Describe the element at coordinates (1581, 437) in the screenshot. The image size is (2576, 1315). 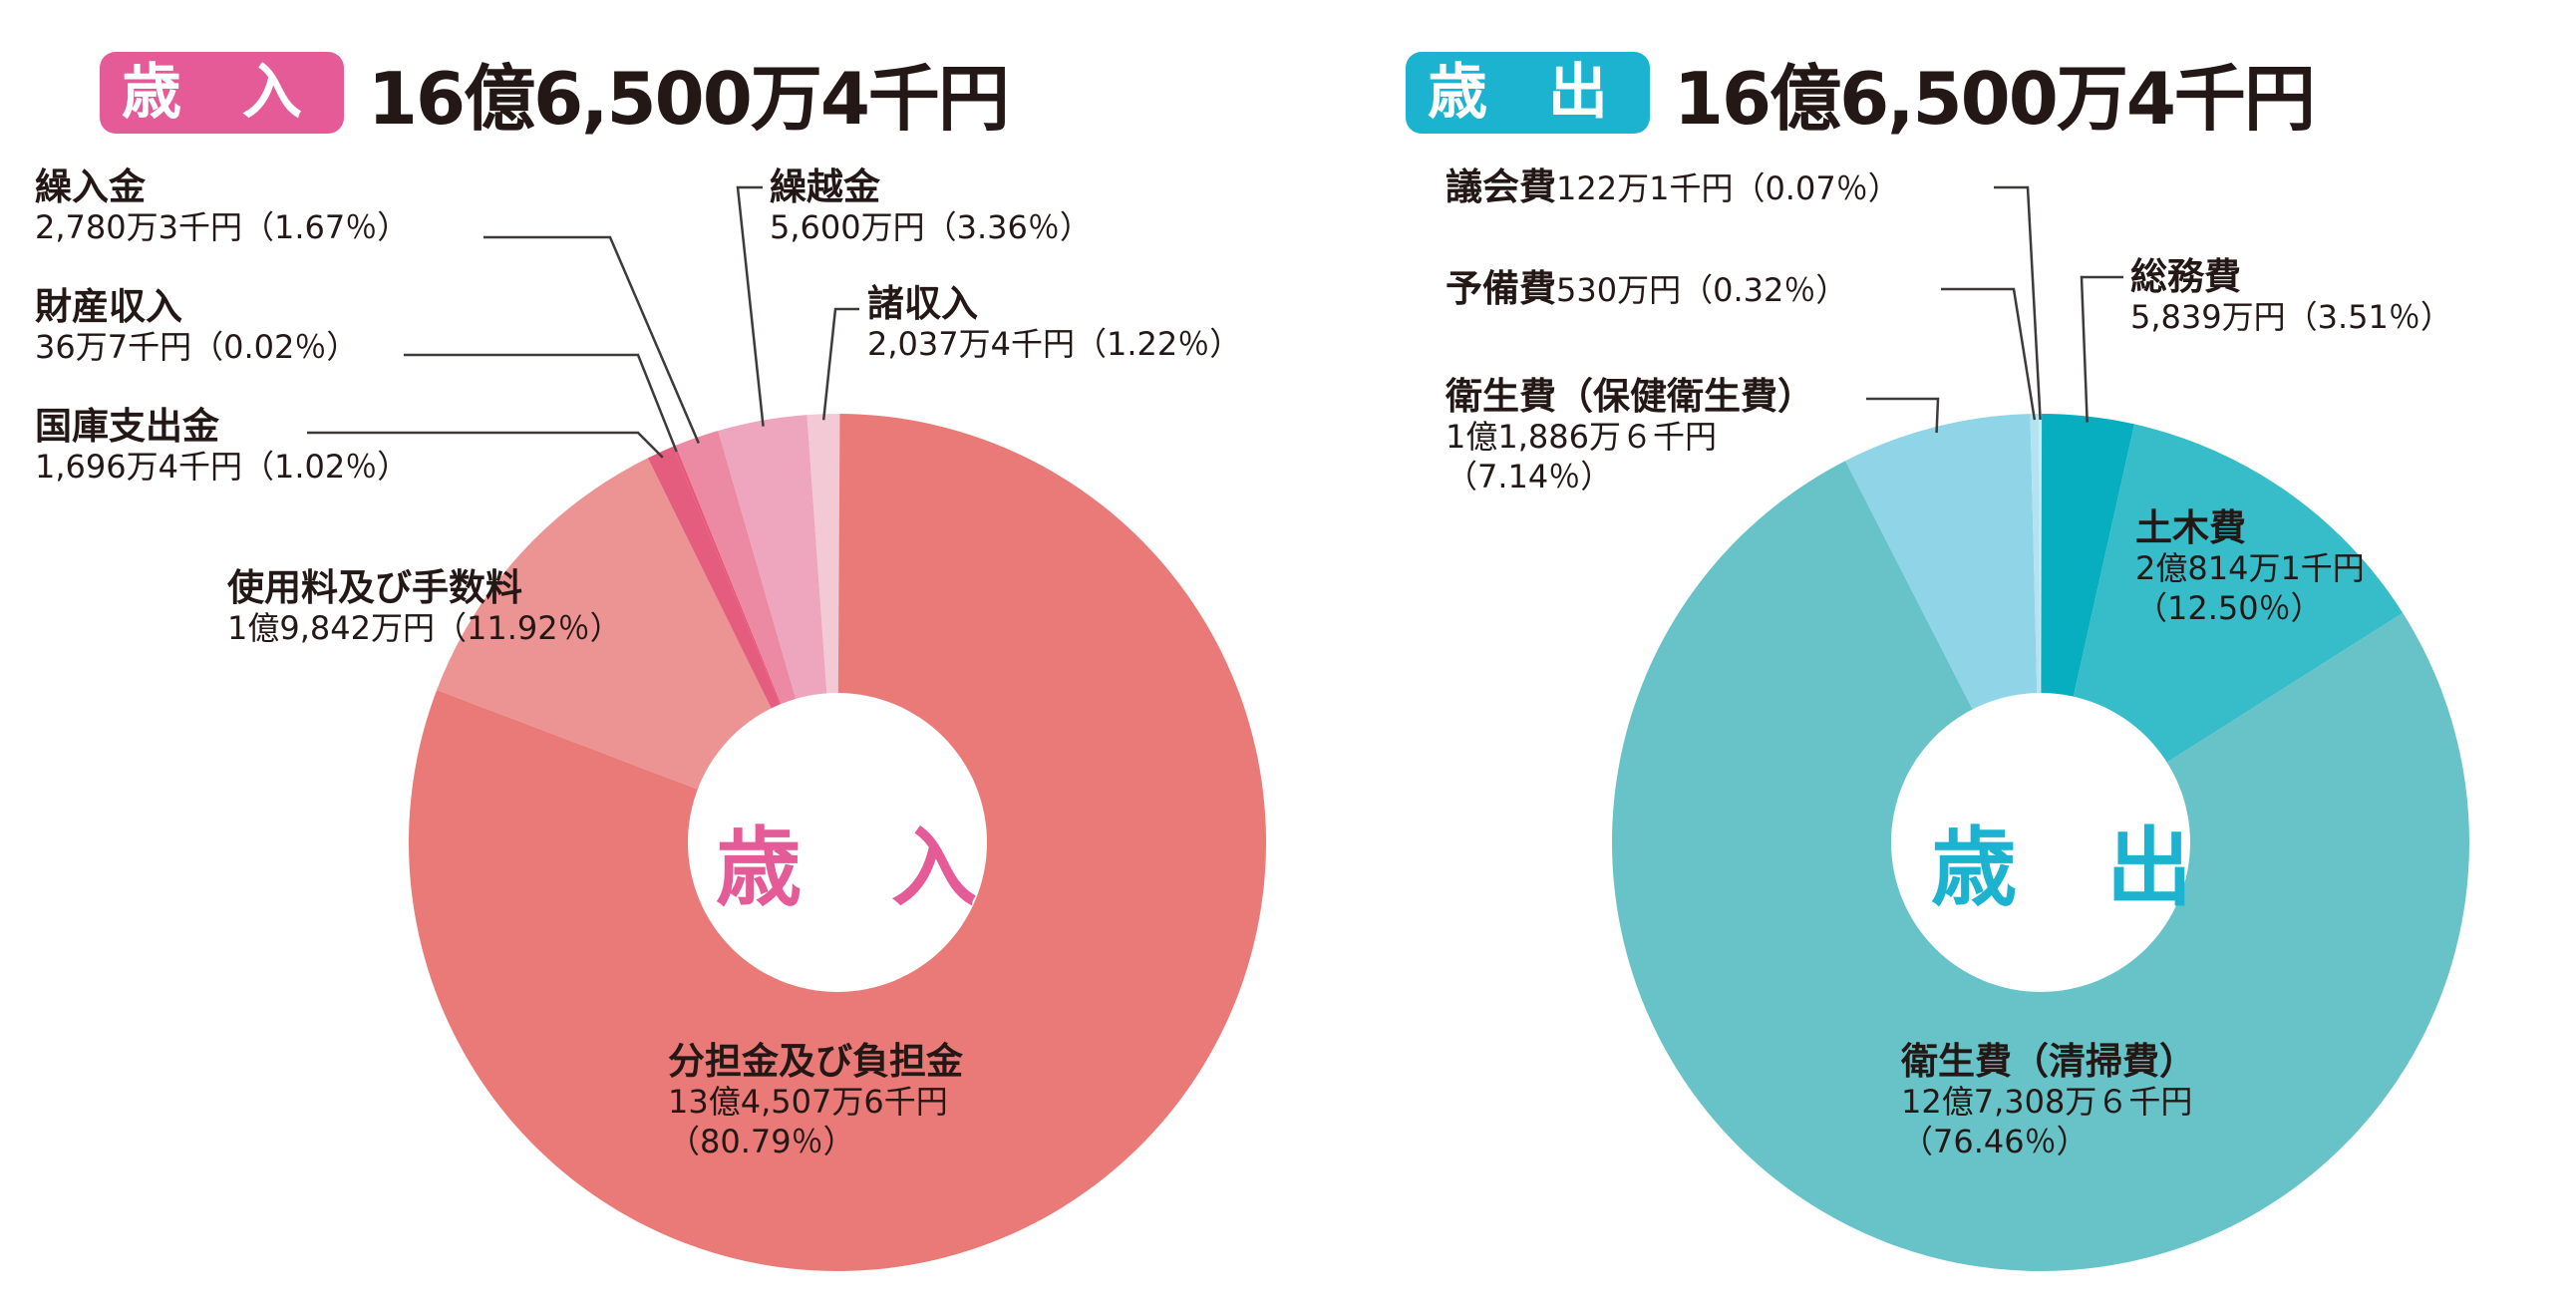
I see `label-value: 1億1,886万６千円` at that location.